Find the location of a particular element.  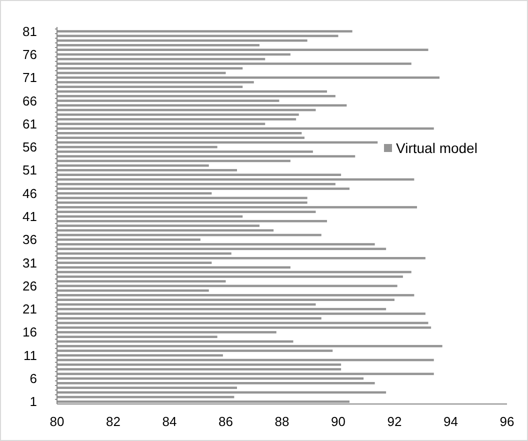

y-tick-label: 71 is located at coordinates (29, 78).